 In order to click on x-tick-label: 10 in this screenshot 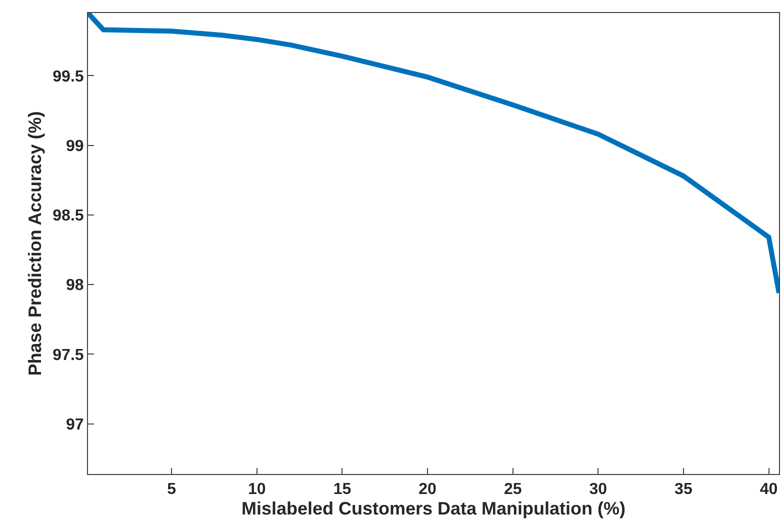, I will do `click(257, 489)`.